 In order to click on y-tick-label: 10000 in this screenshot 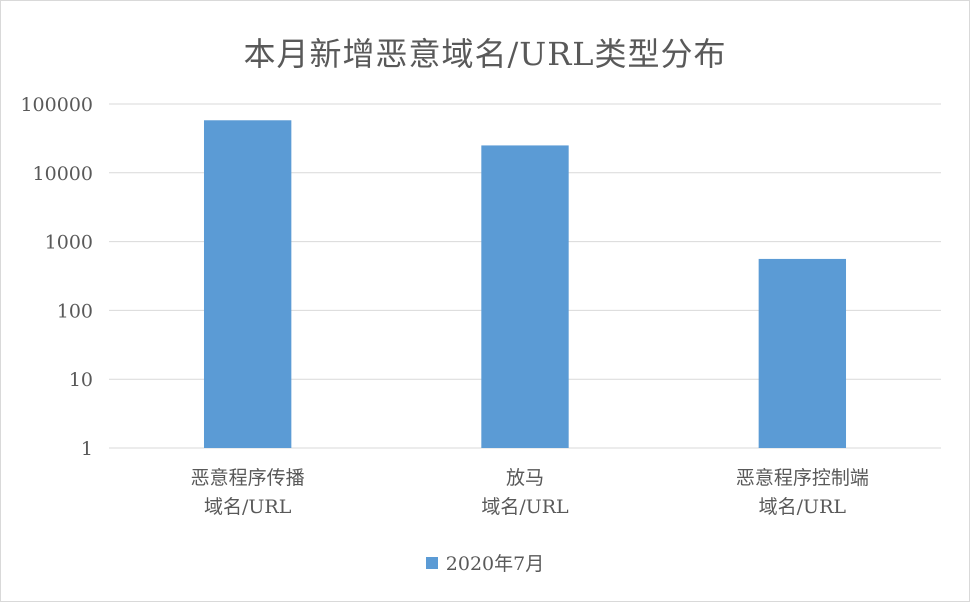, I will do `click(63, 174)`.